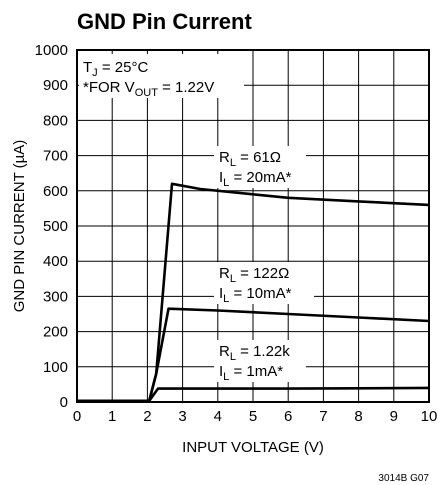 The height and width of the screenshot is (485, 438). Describe the element at coordinates (403, 478) in the screenshot. I see `figure-code: 3014B G07` at that location.